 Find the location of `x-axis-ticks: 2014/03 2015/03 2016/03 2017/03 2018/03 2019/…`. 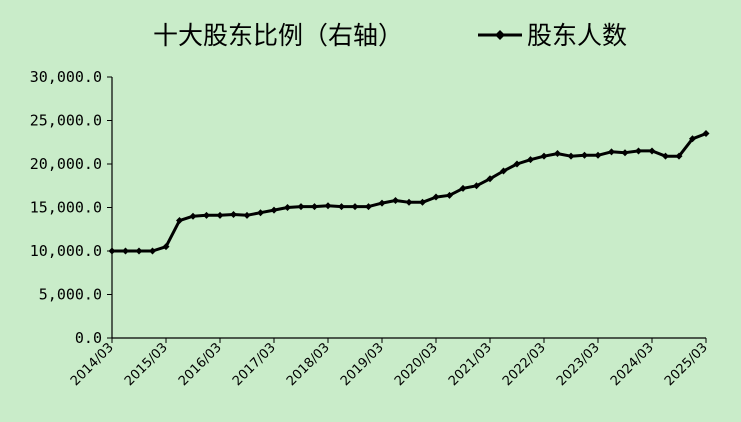

x-axis-ticks: 2014/03 2015/03 2016/03 2017/03 2018/03 2019/… is located at coordinates (389, 363).